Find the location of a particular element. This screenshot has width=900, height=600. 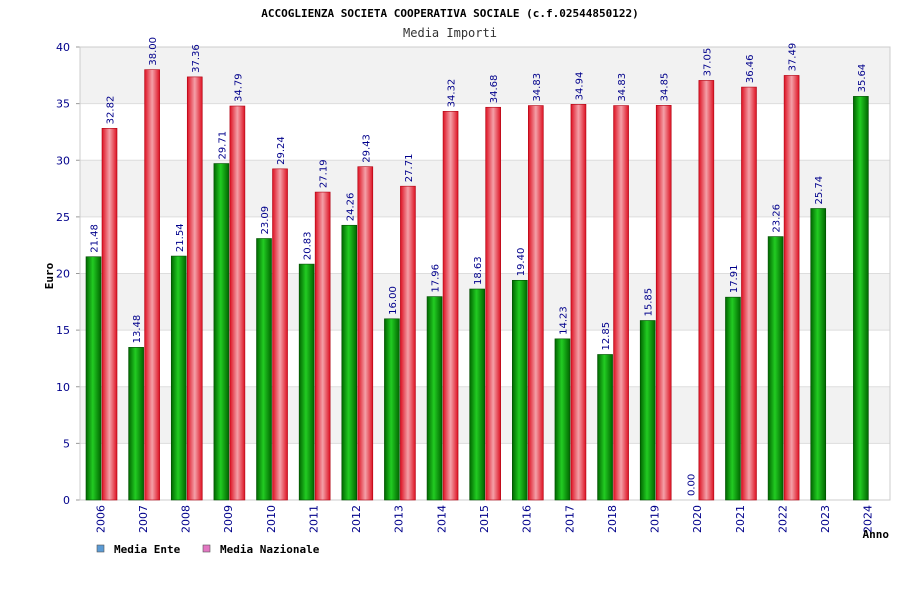

bar-ente-2019 is located at coordinates (647, 410).